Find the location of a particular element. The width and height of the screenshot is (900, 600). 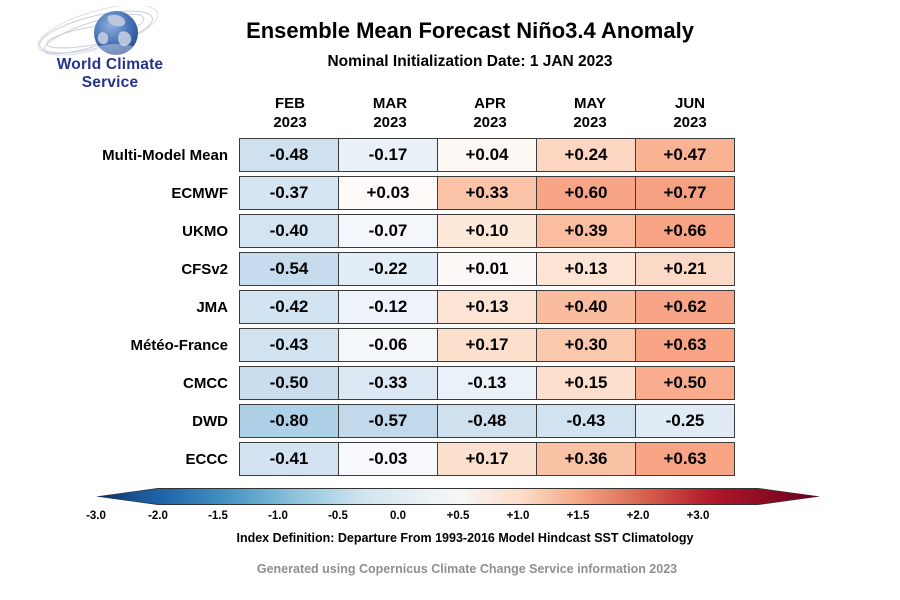

value-cell: +0.50 is located at coordinates (685, 383).